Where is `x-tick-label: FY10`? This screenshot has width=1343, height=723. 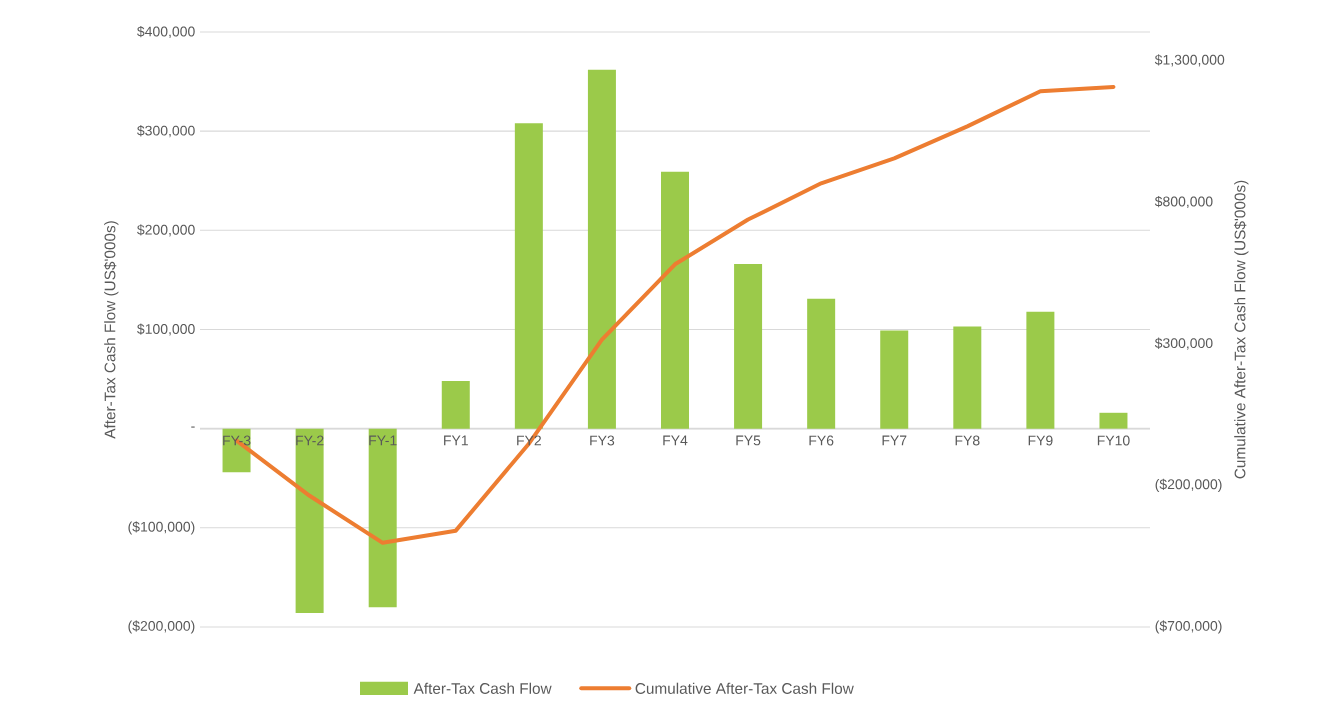 x-tick-label: FY10 is located at coordinates (1113, 440).